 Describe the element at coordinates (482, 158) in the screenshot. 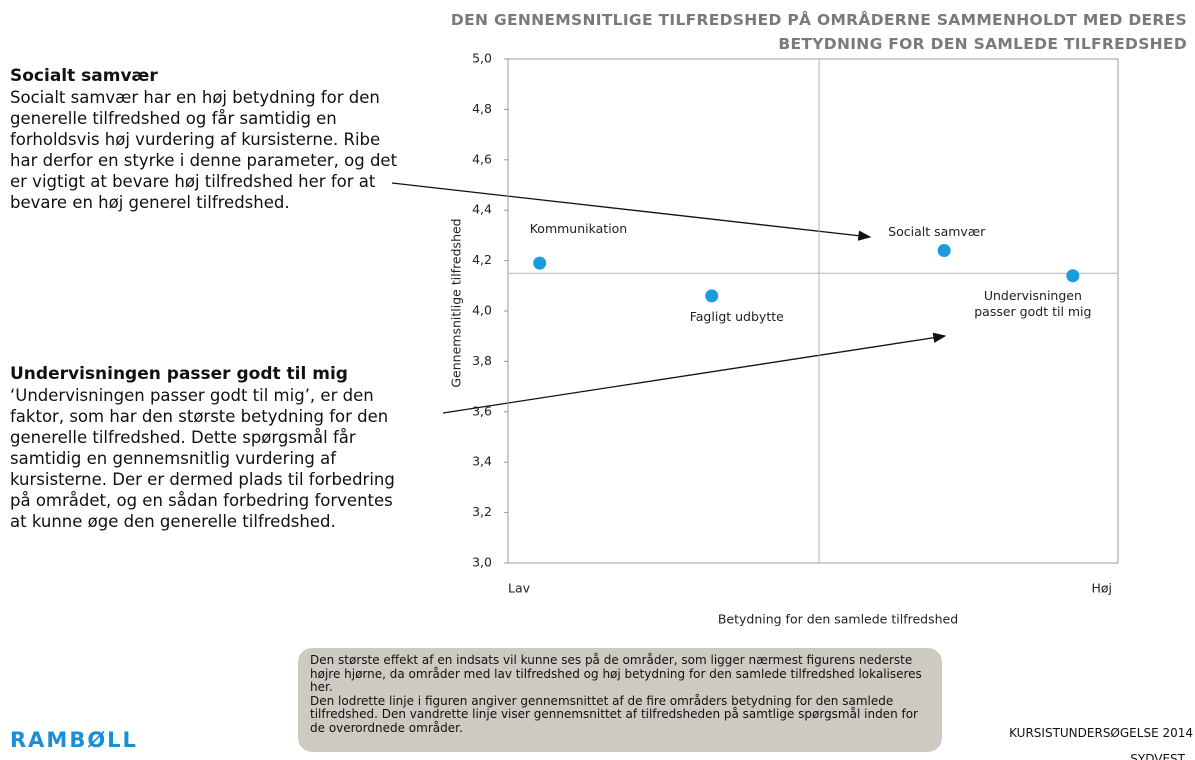

I see `y-tick-label: 4,6` at that location.